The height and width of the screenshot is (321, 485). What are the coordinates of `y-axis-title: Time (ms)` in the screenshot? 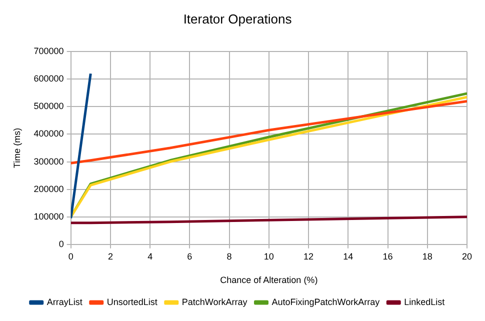 It's located at (17, 148).